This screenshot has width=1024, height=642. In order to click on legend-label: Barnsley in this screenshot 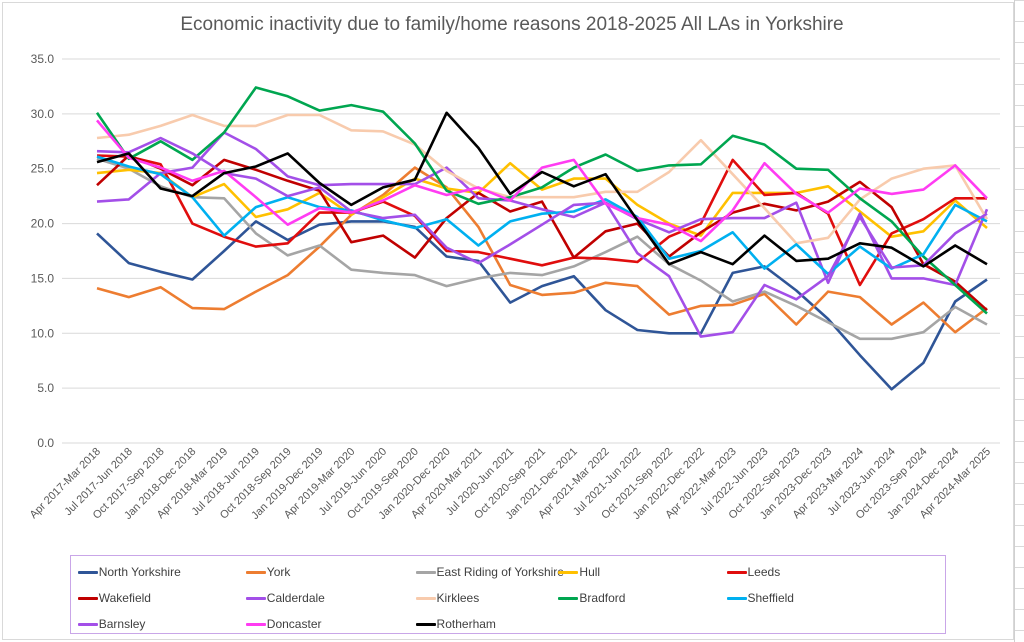, I will do `click(122, 624)`.